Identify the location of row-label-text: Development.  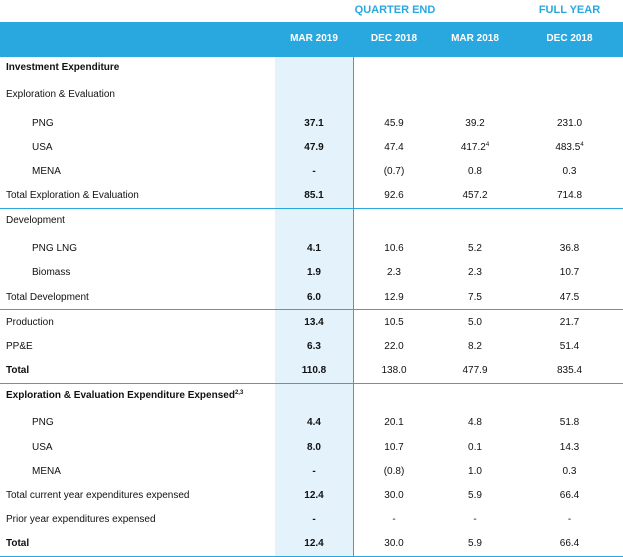
(35, 220).